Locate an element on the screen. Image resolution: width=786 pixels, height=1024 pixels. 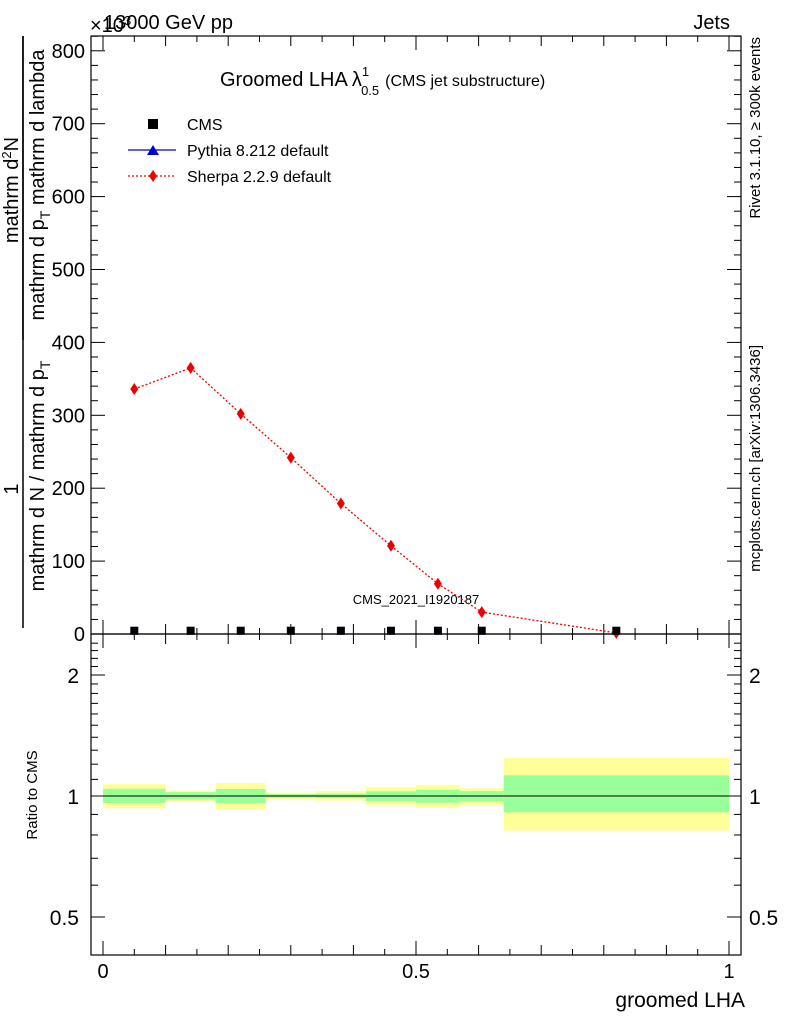
legend-sherpa-label: Sherpa 2.2.9 default is located at coordinates (259, 177).